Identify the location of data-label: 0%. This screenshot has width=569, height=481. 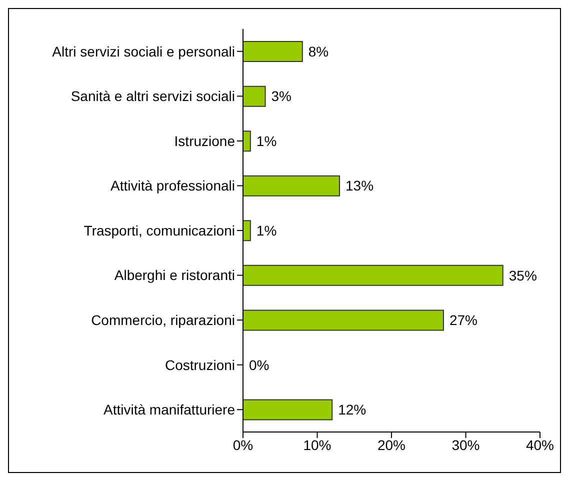
(259, 364).